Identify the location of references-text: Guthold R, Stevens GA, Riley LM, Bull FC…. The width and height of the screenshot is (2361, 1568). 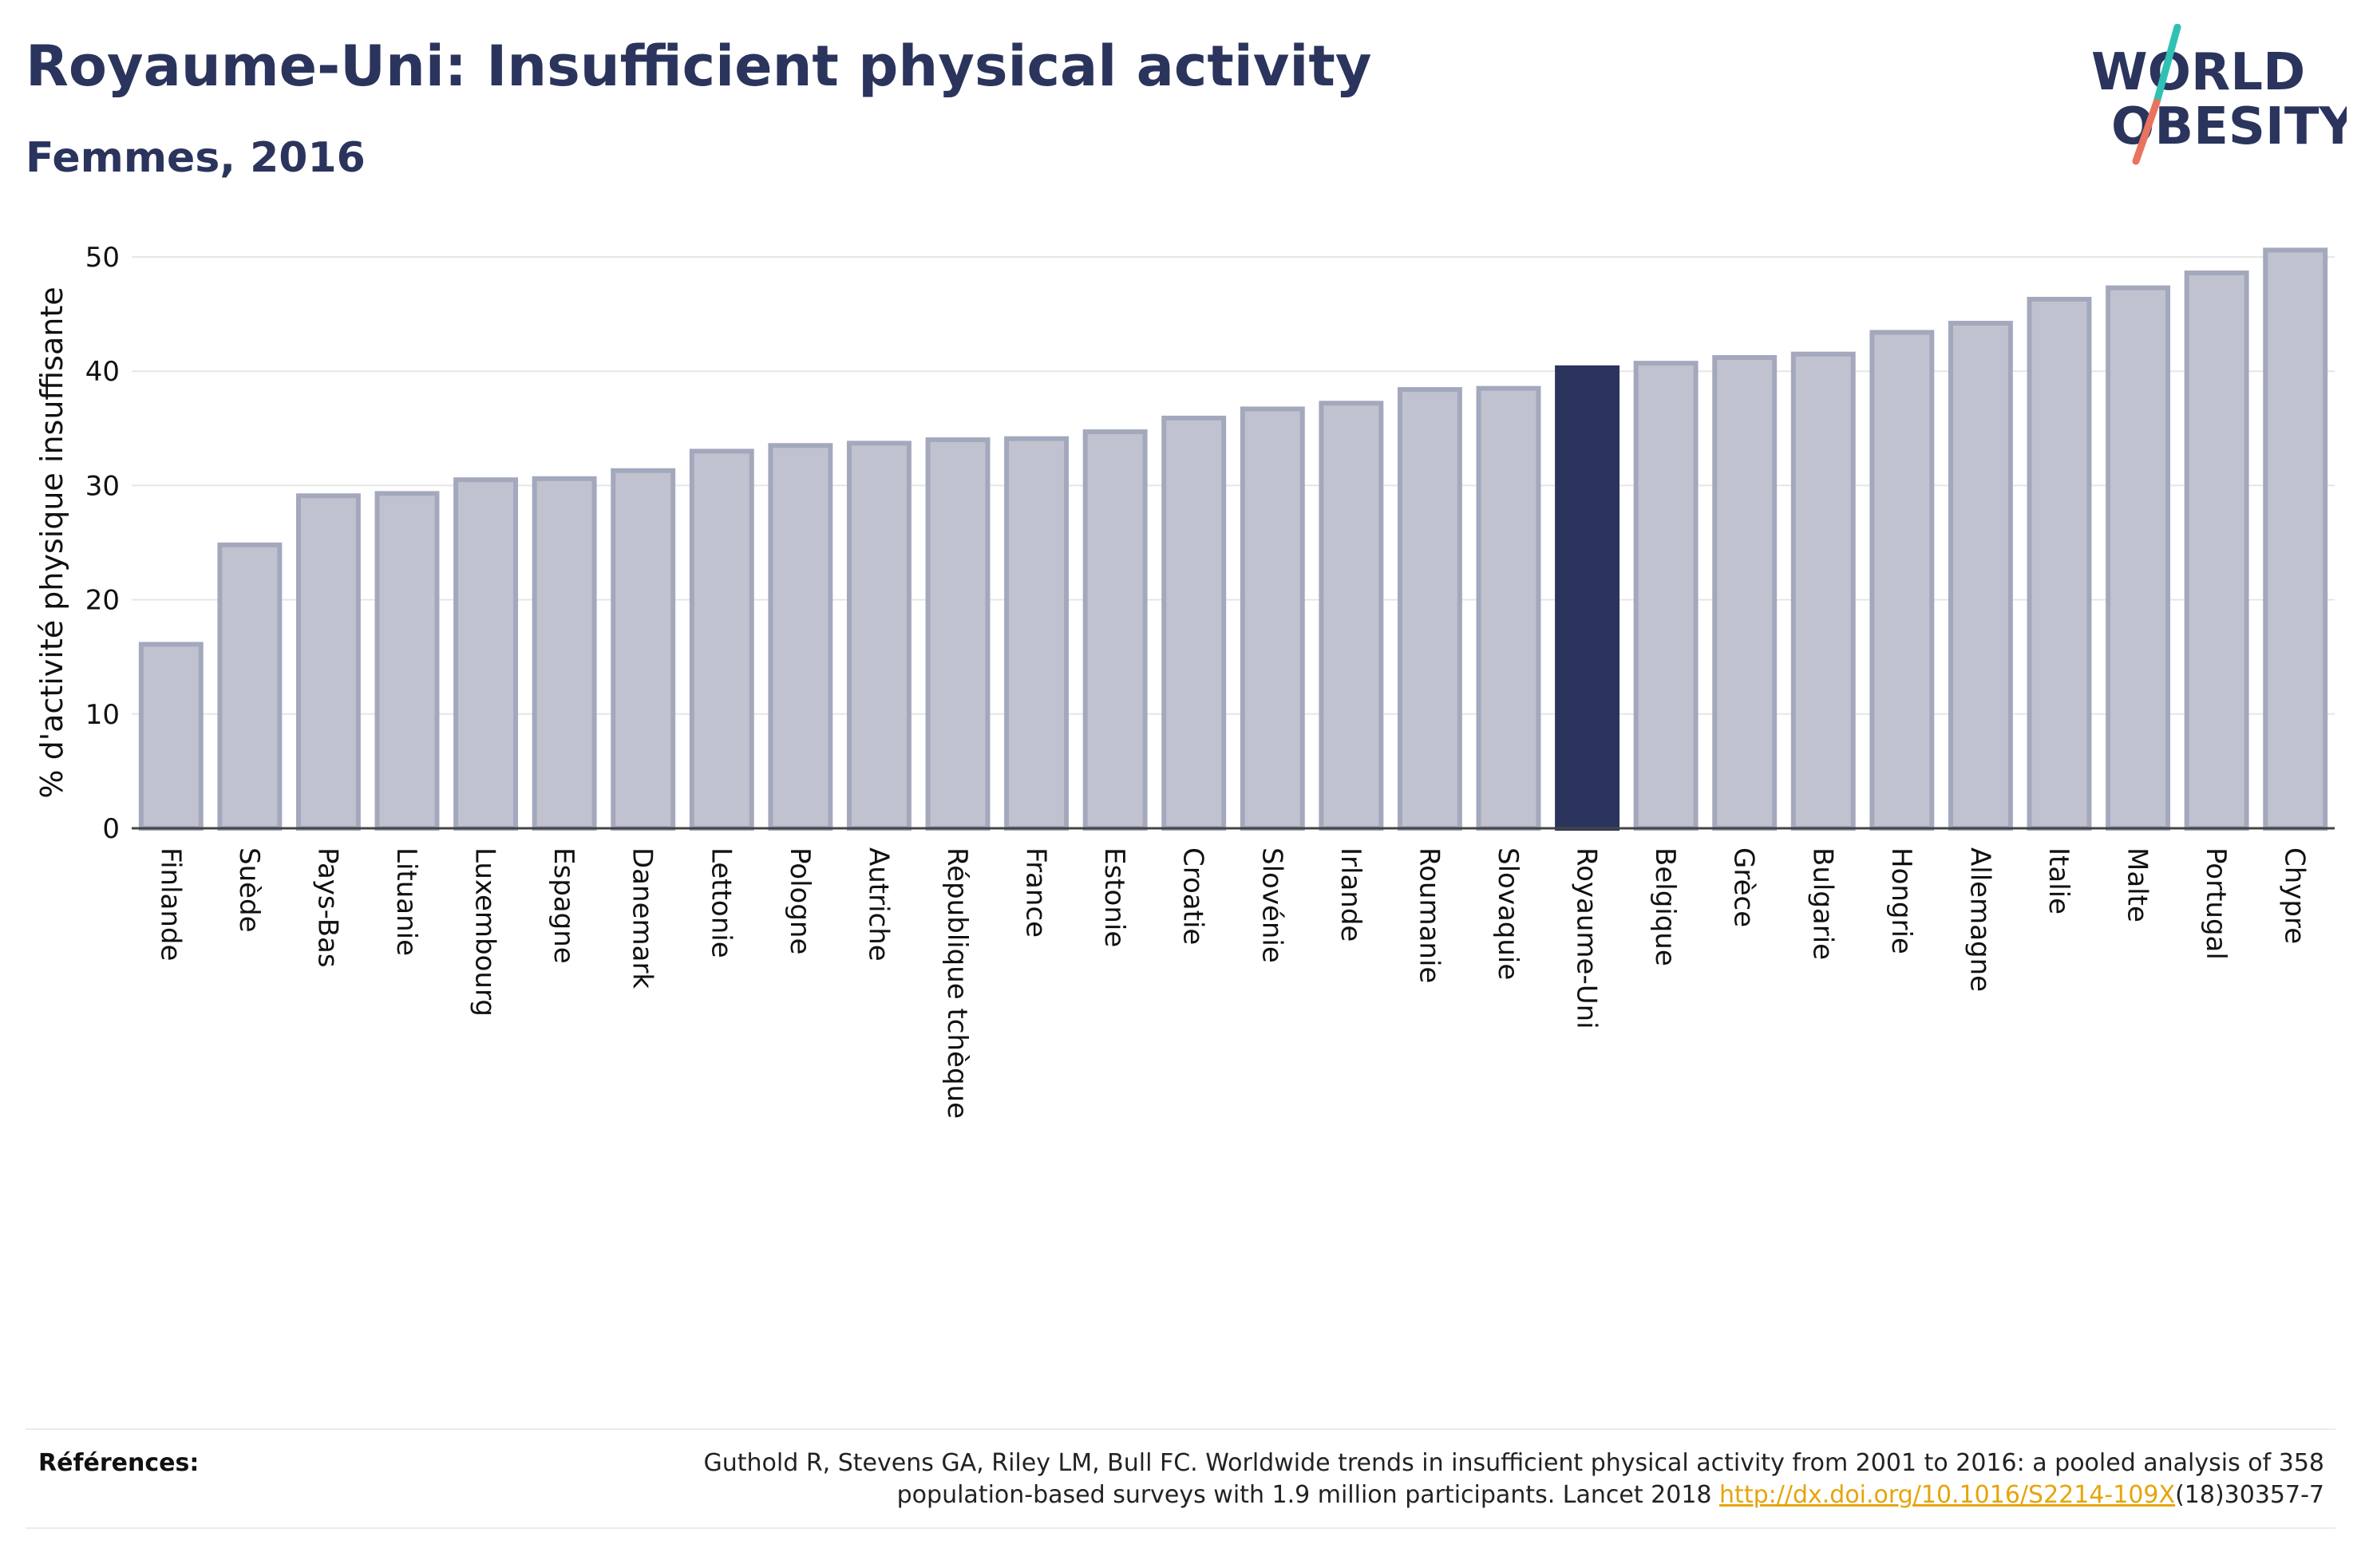
(1446, 1479).